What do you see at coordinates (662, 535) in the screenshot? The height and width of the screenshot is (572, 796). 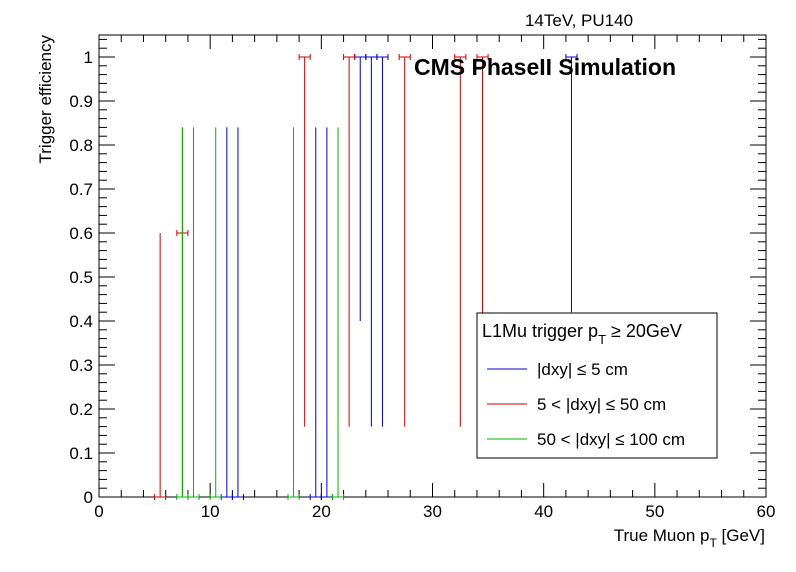 I see `x-axis-label-main: True Muon p` at bounding box center [662, 535].